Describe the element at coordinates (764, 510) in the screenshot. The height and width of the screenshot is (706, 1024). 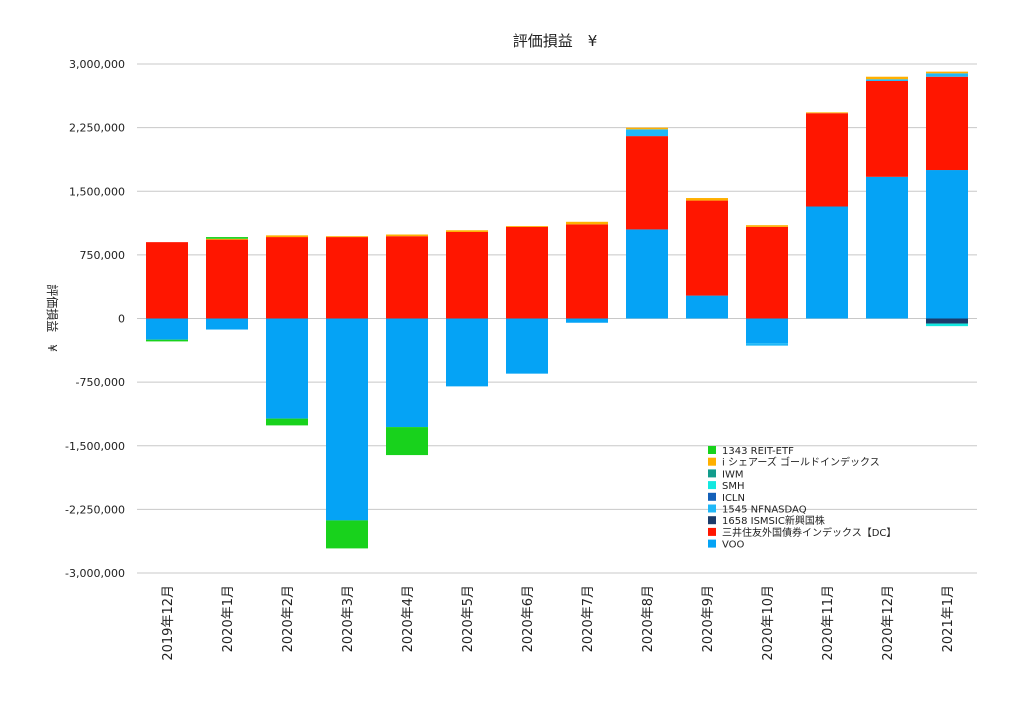
I see `legend-label: 1545 NFNASDAQ` at that location.